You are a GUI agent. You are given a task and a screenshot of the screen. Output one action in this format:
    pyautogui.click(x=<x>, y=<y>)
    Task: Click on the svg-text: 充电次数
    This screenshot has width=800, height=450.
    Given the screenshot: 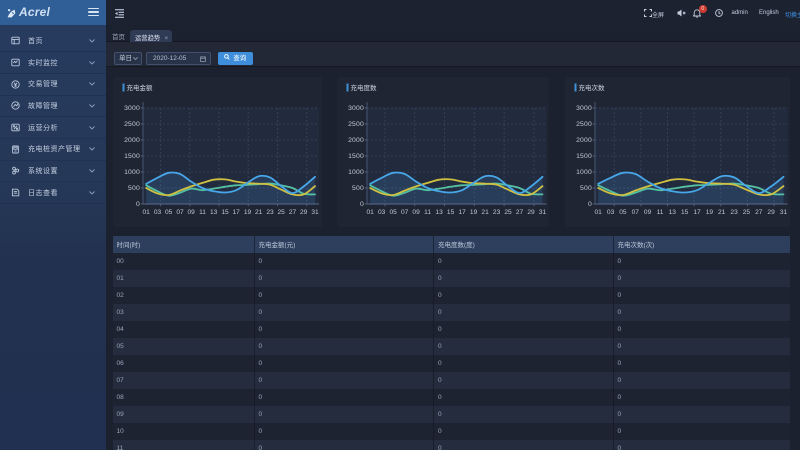 What is the action you would take?
    pyautogui.click(x=592, y=87)
    